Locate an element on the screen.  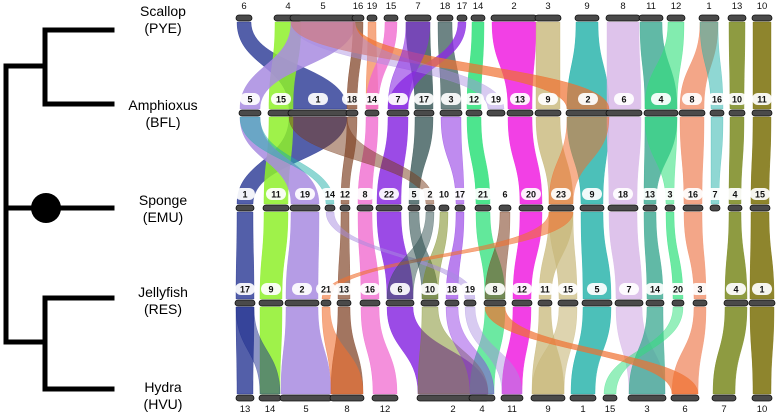
species-name: Jellyfish is located at coordinates (163, 292).